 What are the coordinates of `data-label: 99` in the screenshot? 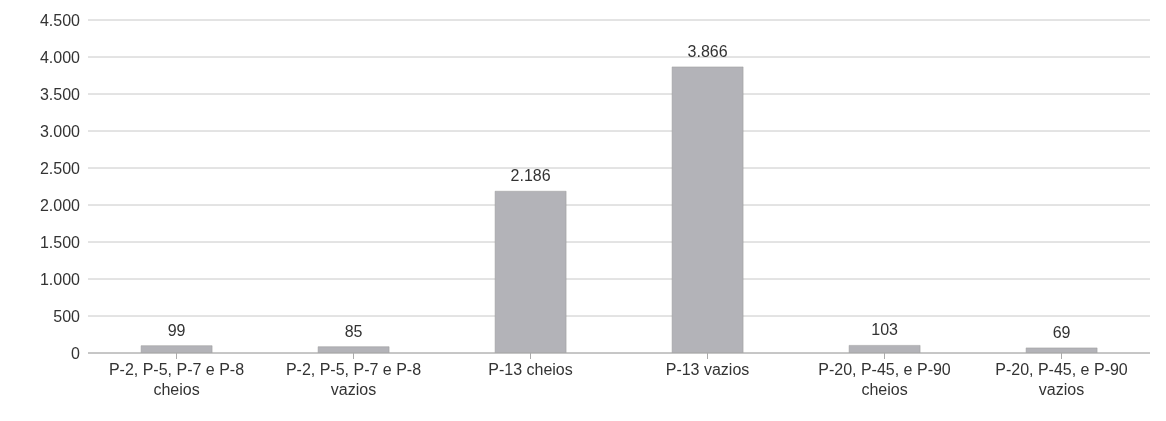 It's located at (176, 330).